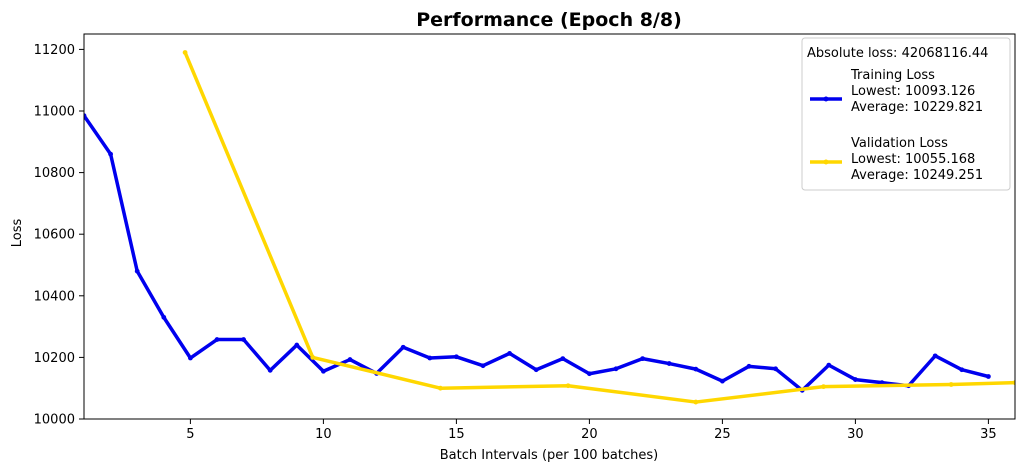 The image size is (1023, 472). What do you see at coordinates (456, 434) in the screenshot?
I see `x-tick-label: 15` at bounding box center [456, 434].